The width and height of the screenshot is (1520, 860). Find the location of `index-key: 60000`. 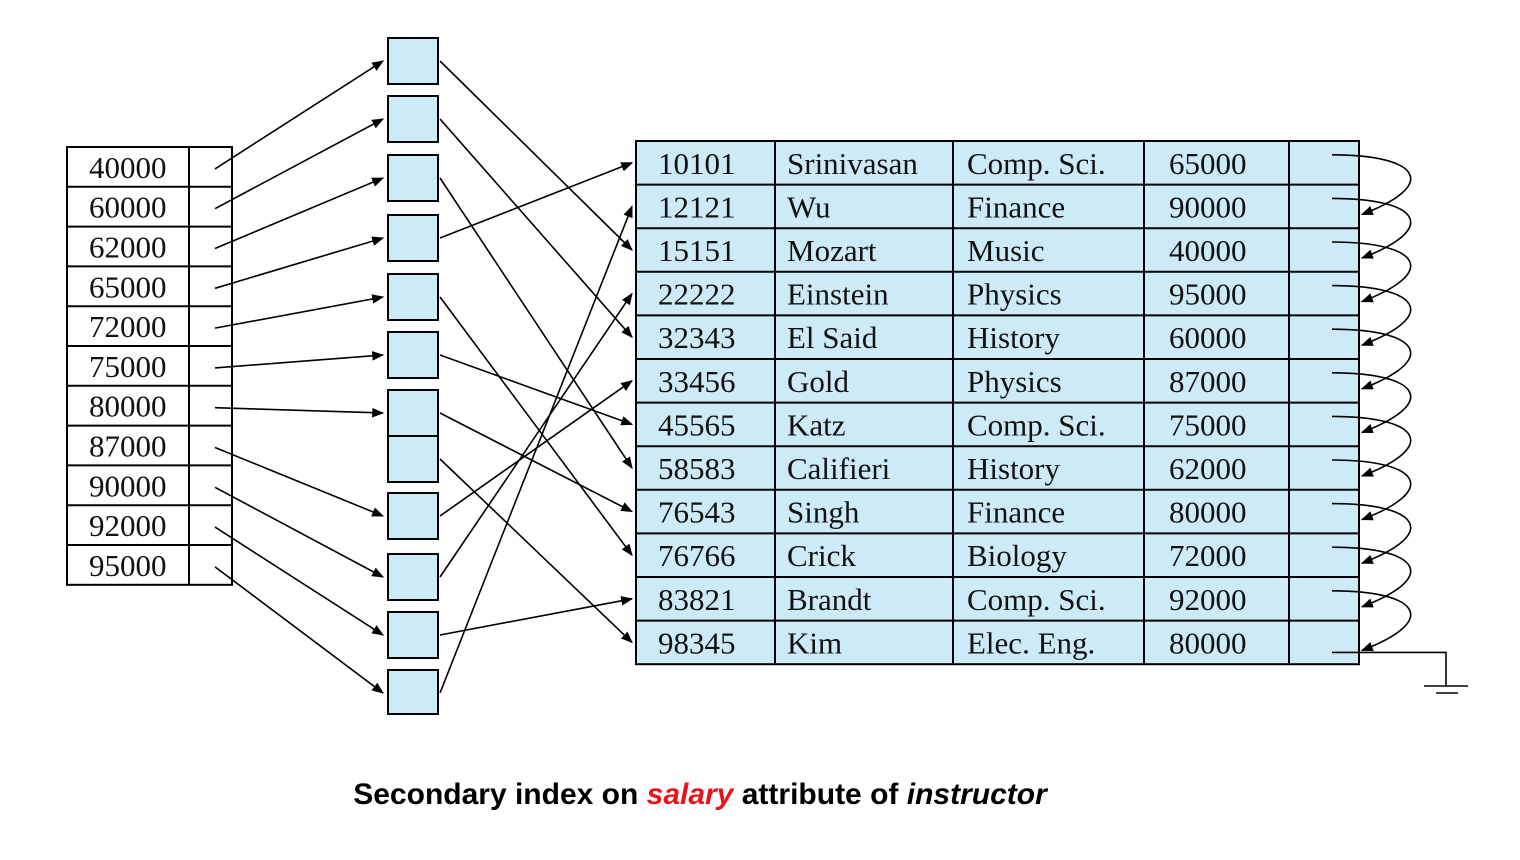

index-key: 60000 is located at coordinates (128, 207).